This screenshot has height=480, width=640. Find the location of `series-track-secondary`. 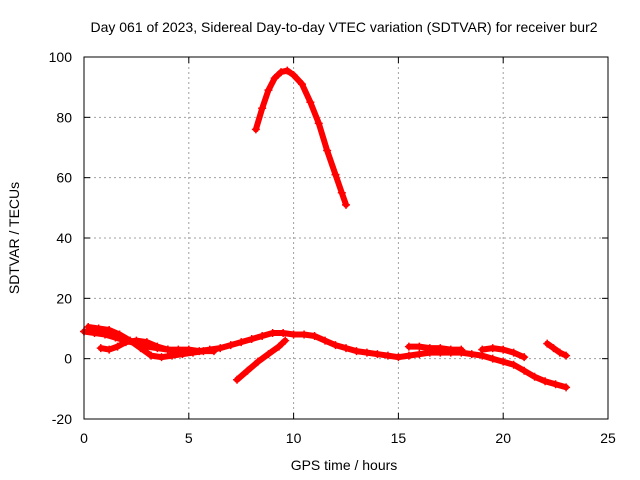

series-track-secondary is located at coordinates (139, 346).